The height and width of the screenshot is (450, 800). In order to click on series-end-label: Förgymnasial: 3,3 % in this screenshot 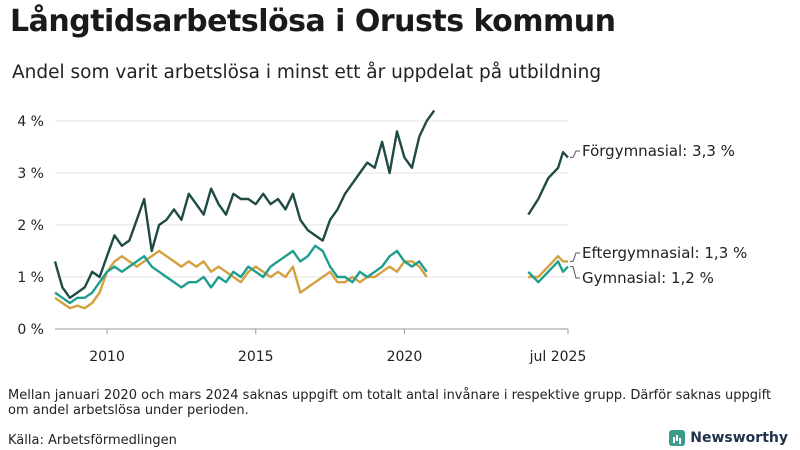, I will do `click(658, 151)`.